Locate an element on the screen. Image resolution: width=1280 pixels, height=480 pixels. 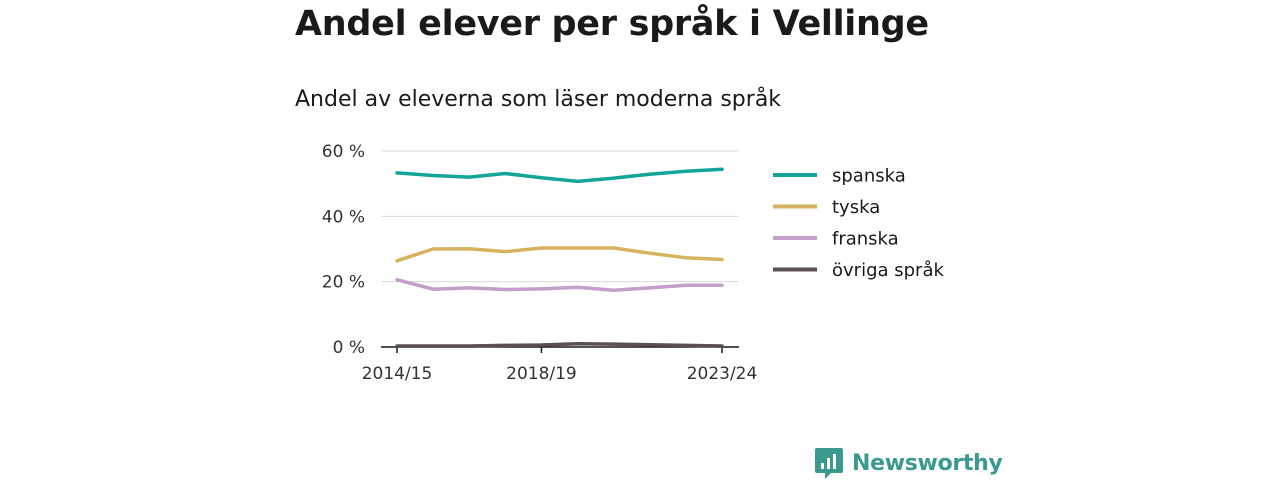
legend-label-franska: franska is located at coordinates (865, 239).